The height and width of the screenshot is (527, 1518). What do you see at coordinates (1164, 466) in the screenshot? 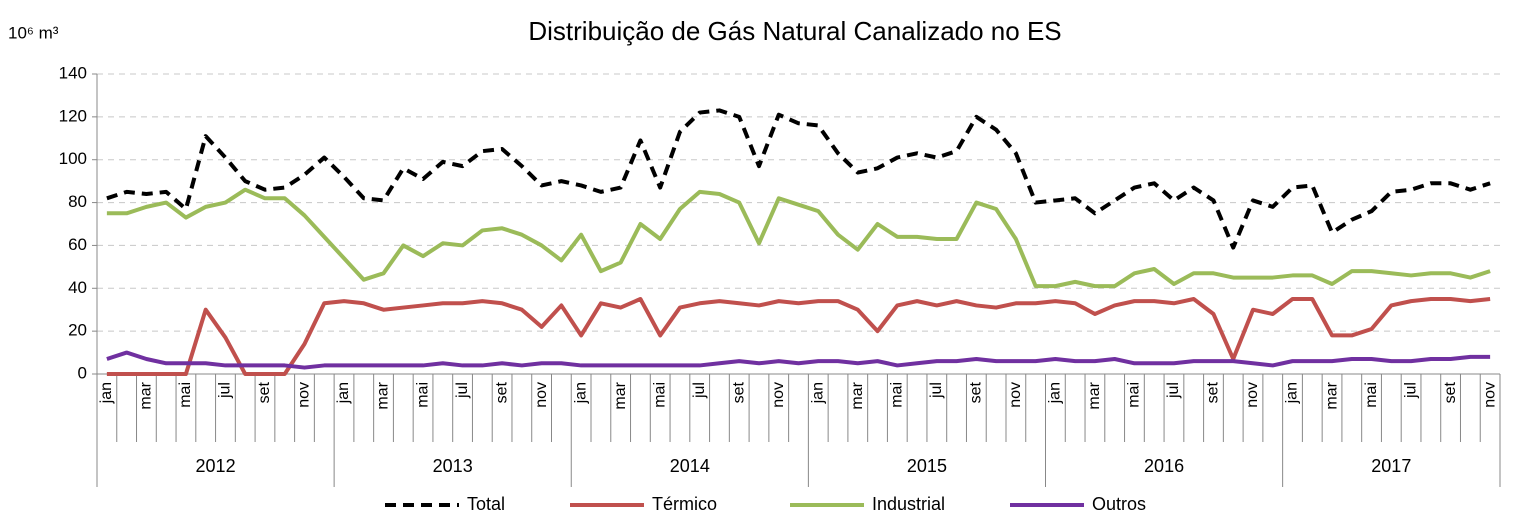
I see `year-label: 2016` at bounding box center [1164, 466].